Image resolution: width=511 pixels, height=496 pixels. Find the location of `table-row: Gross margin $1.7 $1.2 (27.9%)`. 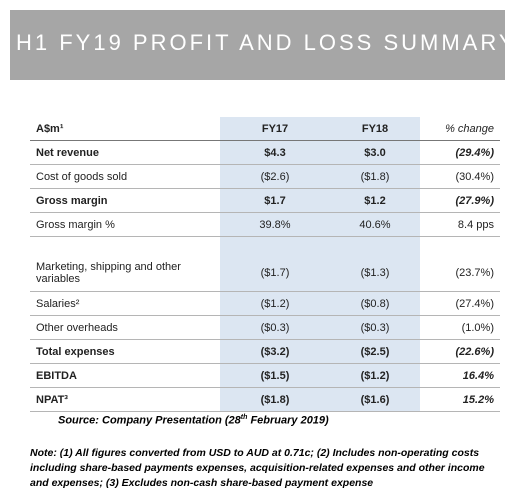

table-row: Gross margin $1.7 $1.2 (27.9%) is located at coordinates (265, 200).